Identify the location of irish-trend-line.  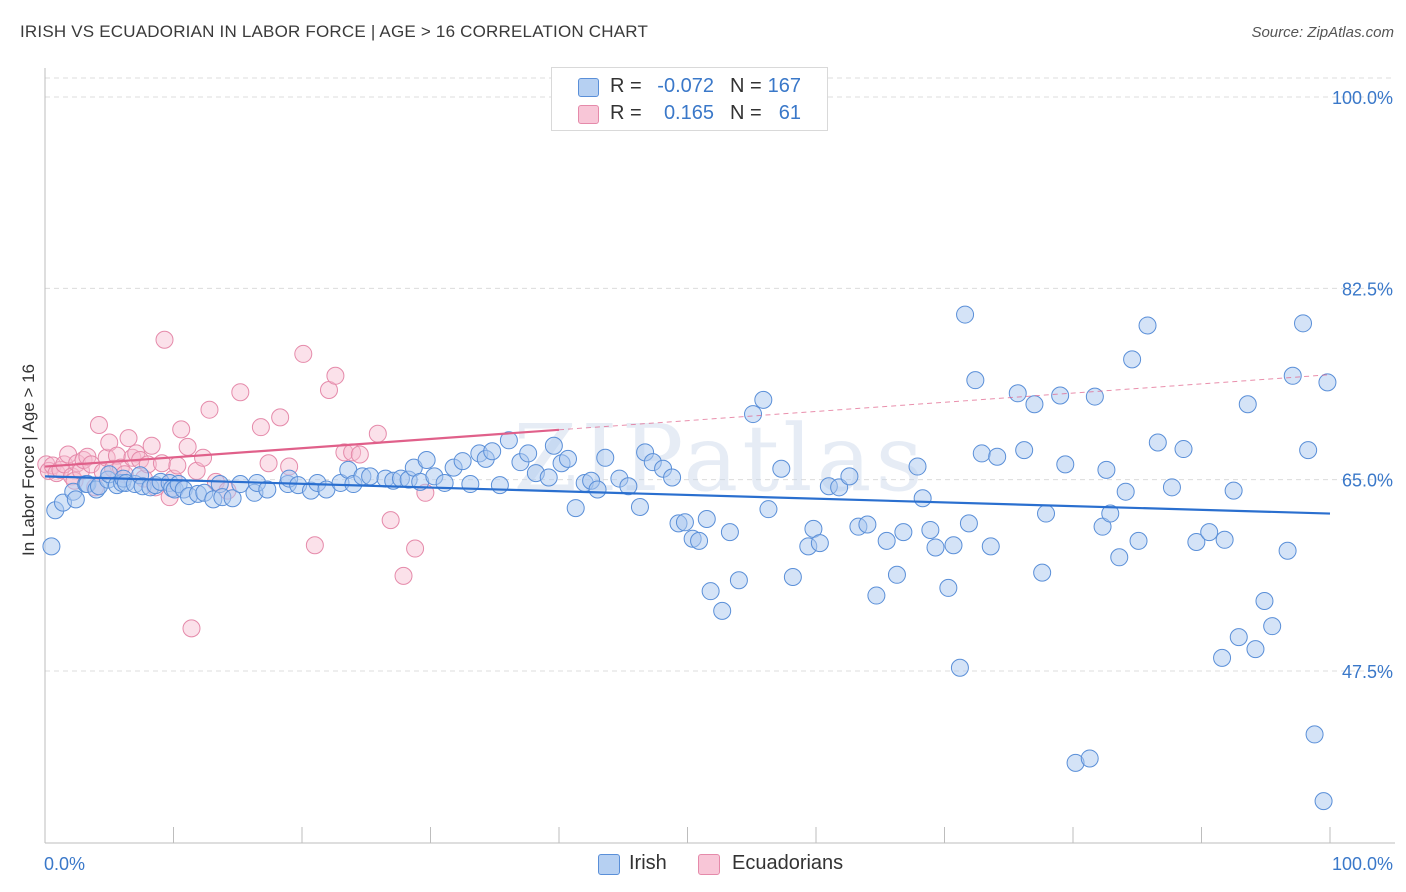
(687, 495).